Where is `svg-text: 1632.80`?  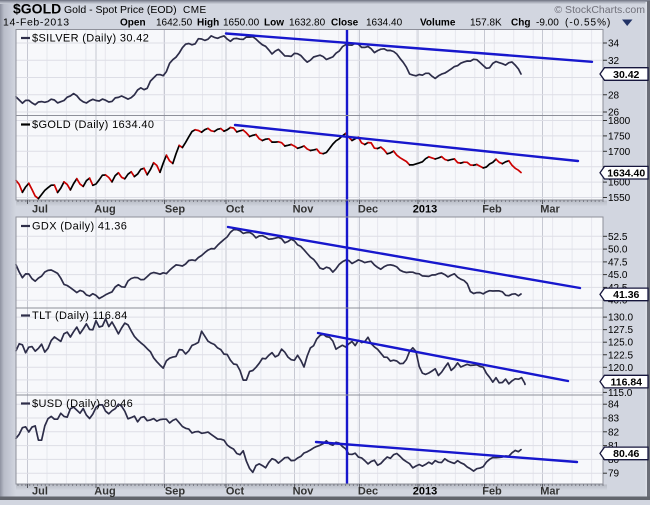
svg-text: 1632.80 is located at coordinates (307, 23).